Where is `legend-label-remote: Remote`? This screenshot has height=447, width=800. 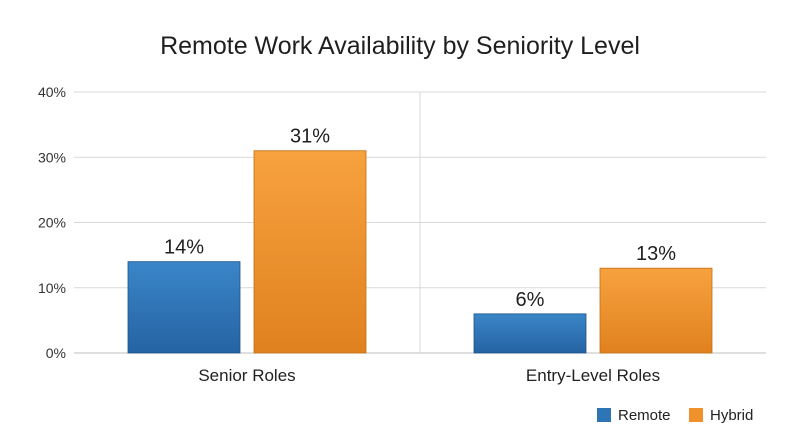
legend-label-remote: Remote is located at coordinates (644, 415).